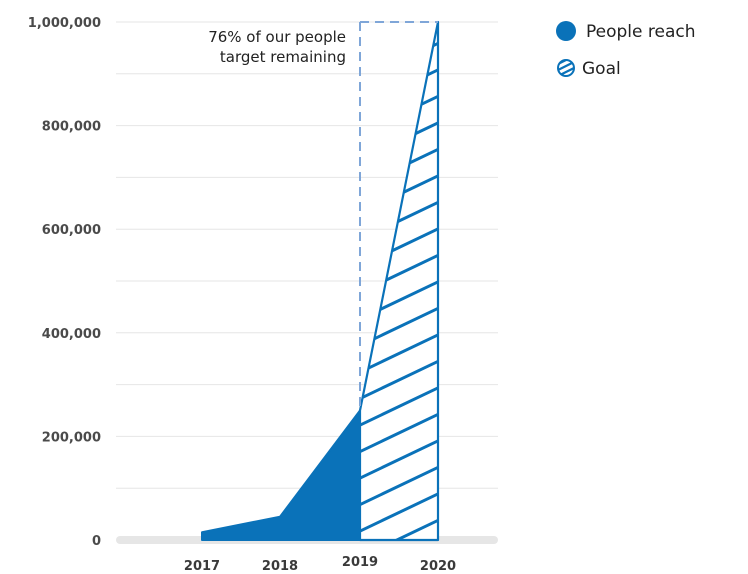  Describe the element at coordinates (71, 230) in the screenshot. I see `y-tick-label: 600,000` at that location.